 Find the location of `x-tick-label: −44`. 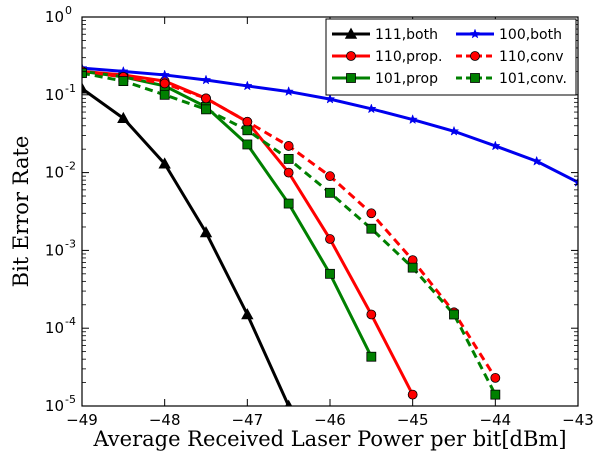

x-tick-label: −44 is located at coordinates (496, 420).